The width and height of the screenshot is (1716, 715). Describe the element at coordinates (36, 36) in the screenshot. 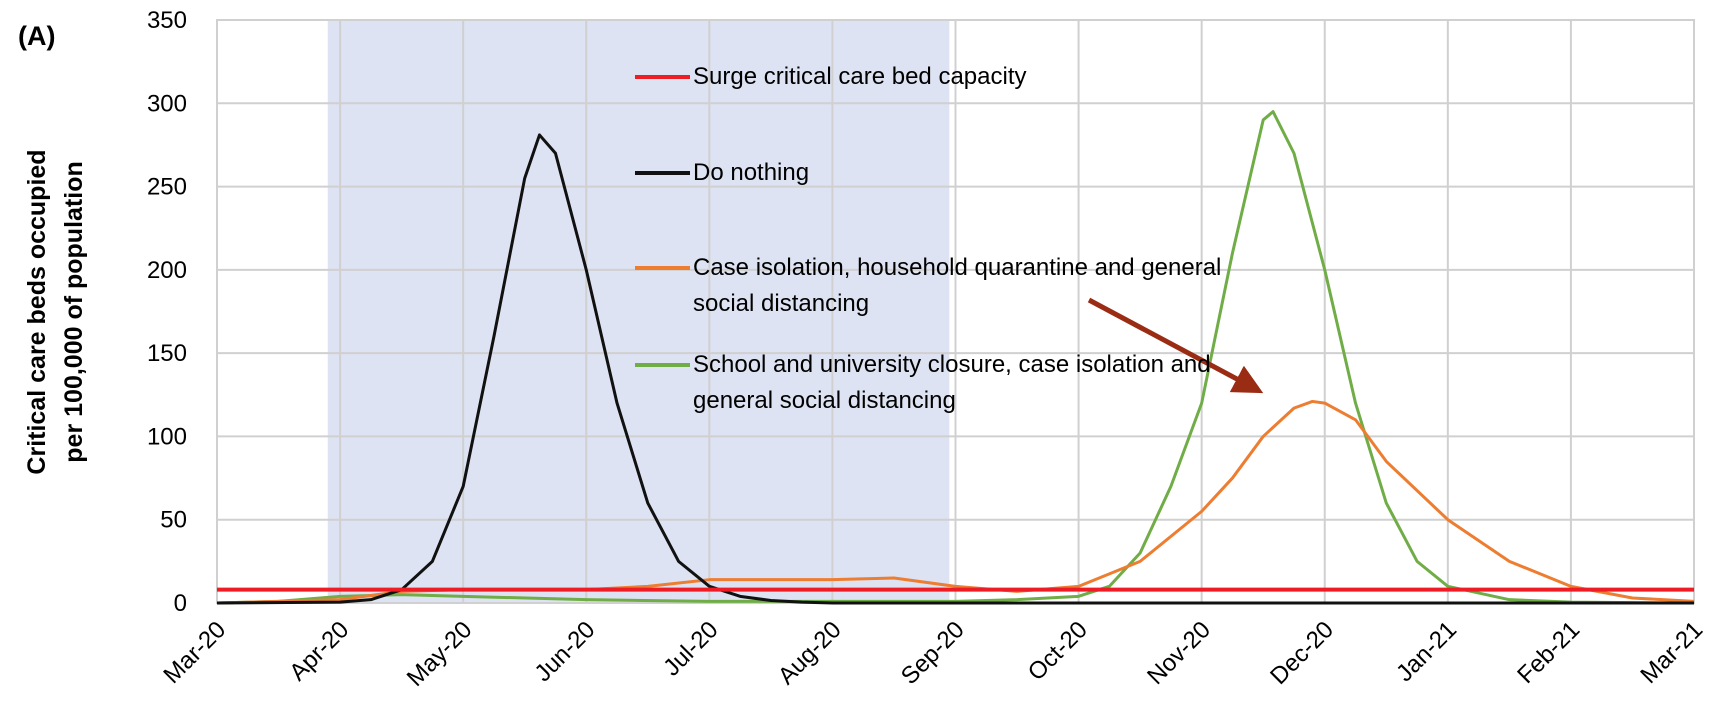

I see `panel-label: (A)` at that location.